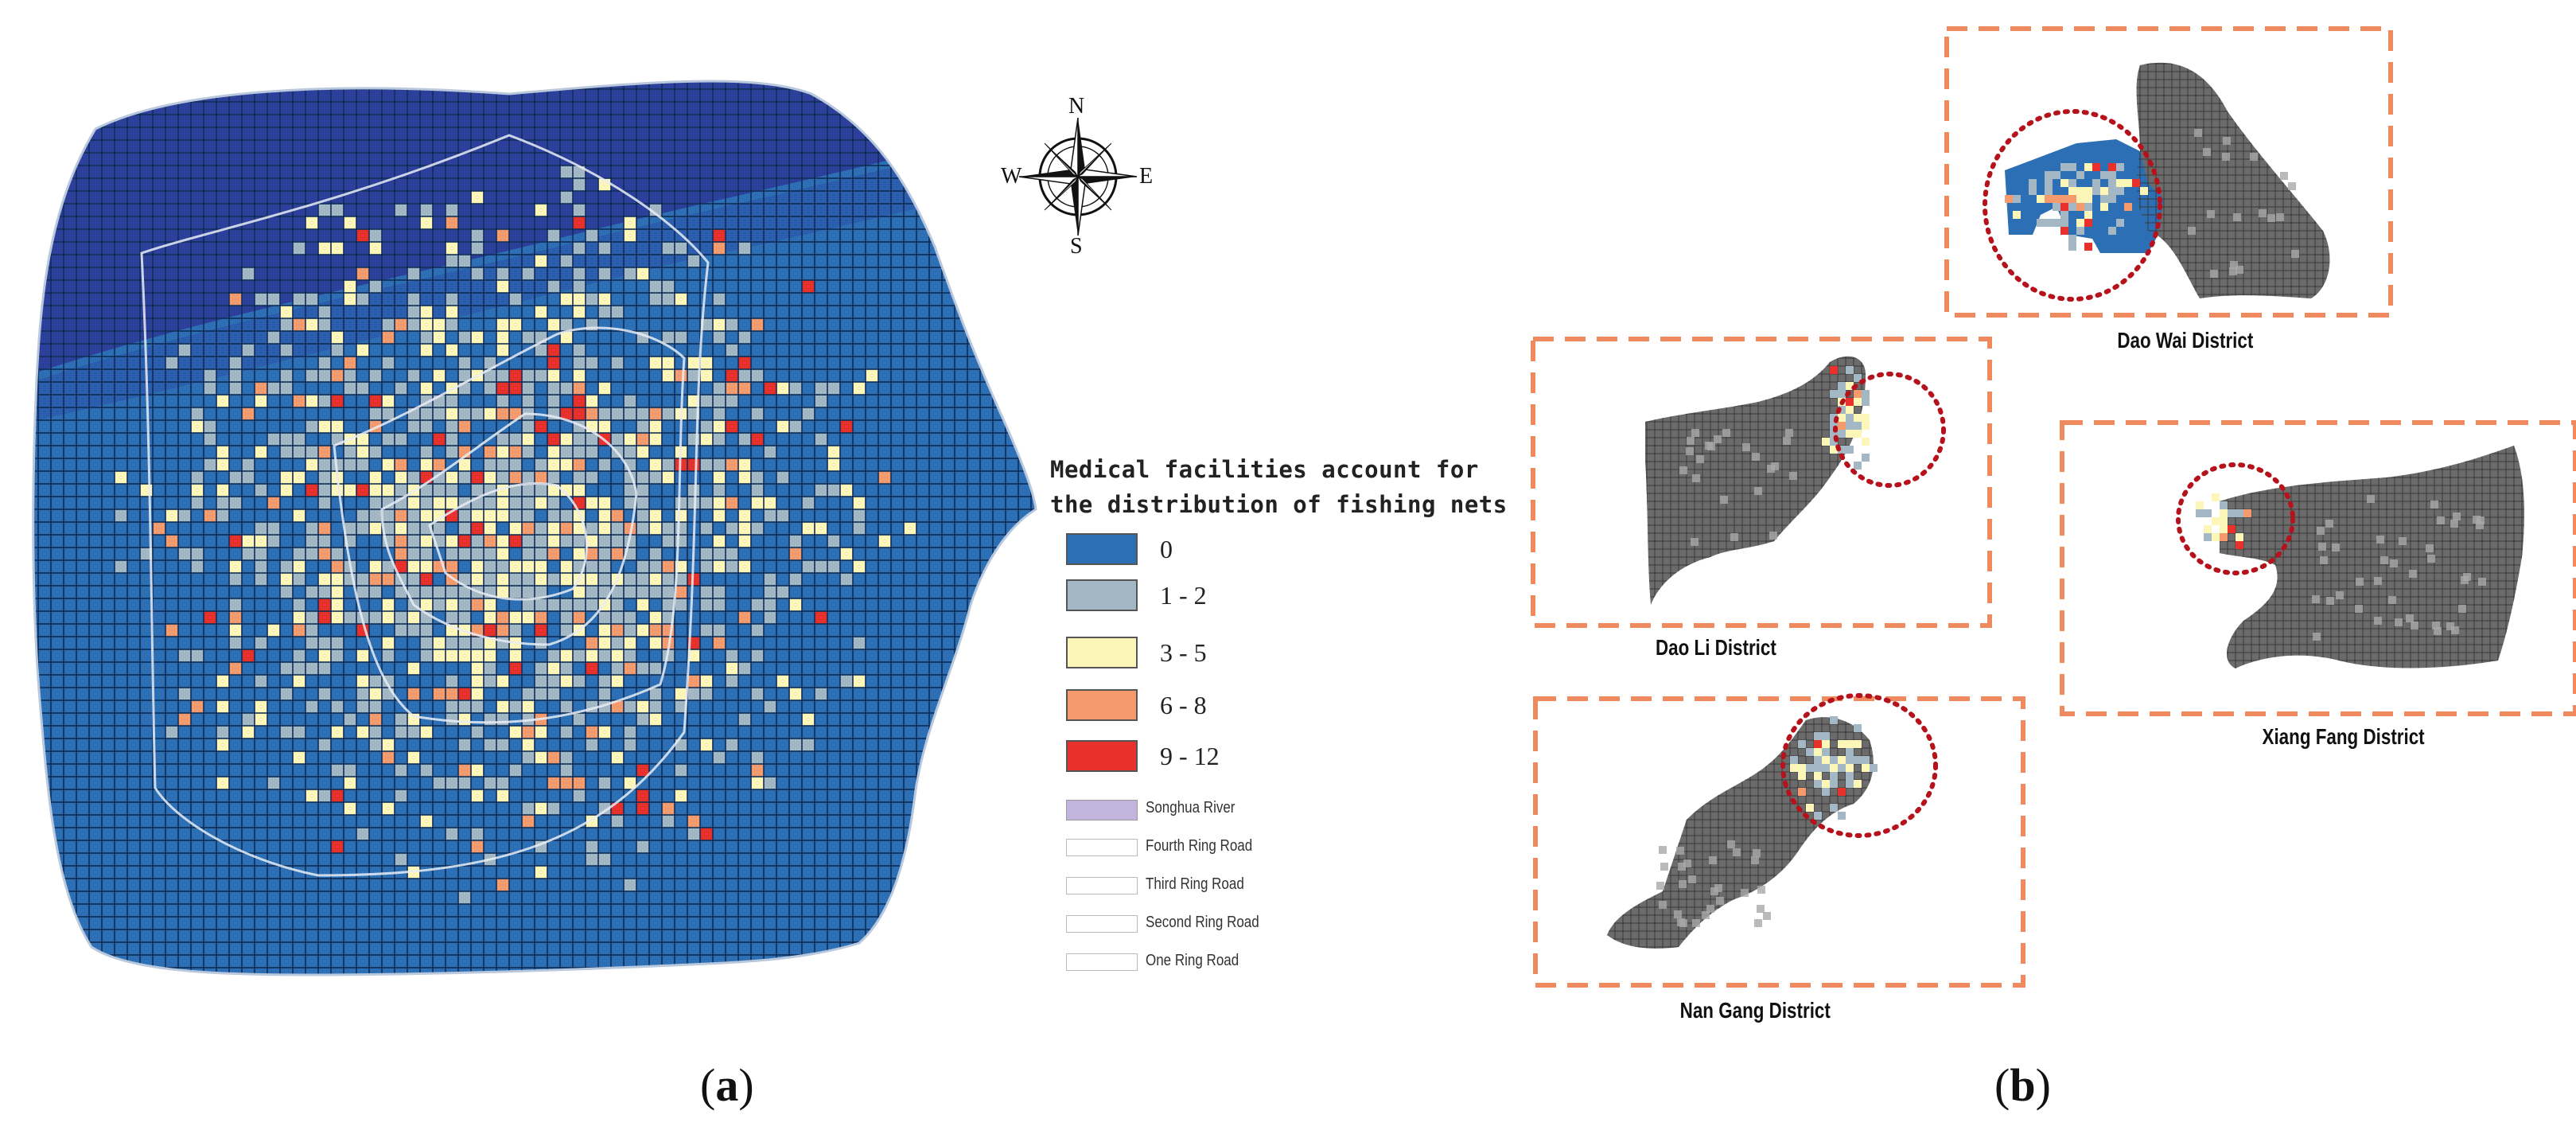 The height and width of the screenshot is (1138, 2576). Describe the element at coordinates (1184, 652) in the screenshot. I see `legend-label-2: 3 - 5` at that location.